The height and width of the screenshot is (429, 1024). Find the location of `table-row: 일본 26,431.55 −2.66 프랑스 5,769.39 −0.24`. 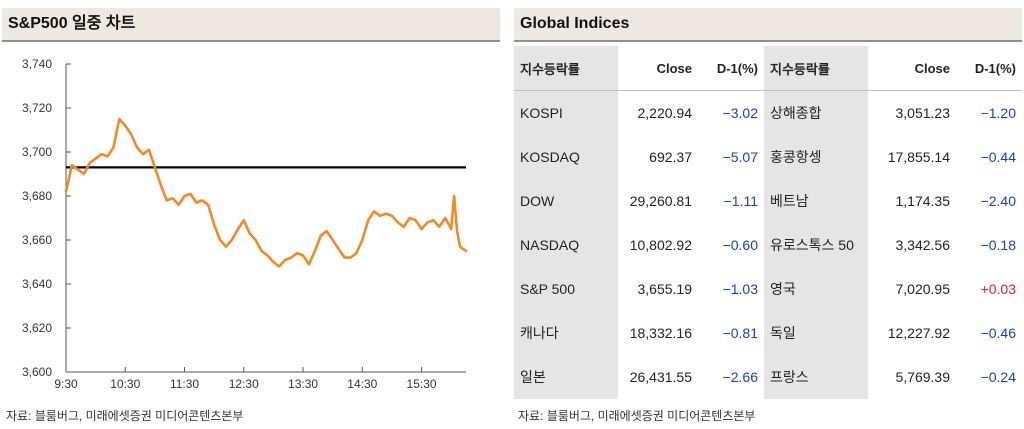

table-row: 일본 26,431.55 −2.66 프랑스 5,769.39 −0.24 is located at coordinates (768, 377).